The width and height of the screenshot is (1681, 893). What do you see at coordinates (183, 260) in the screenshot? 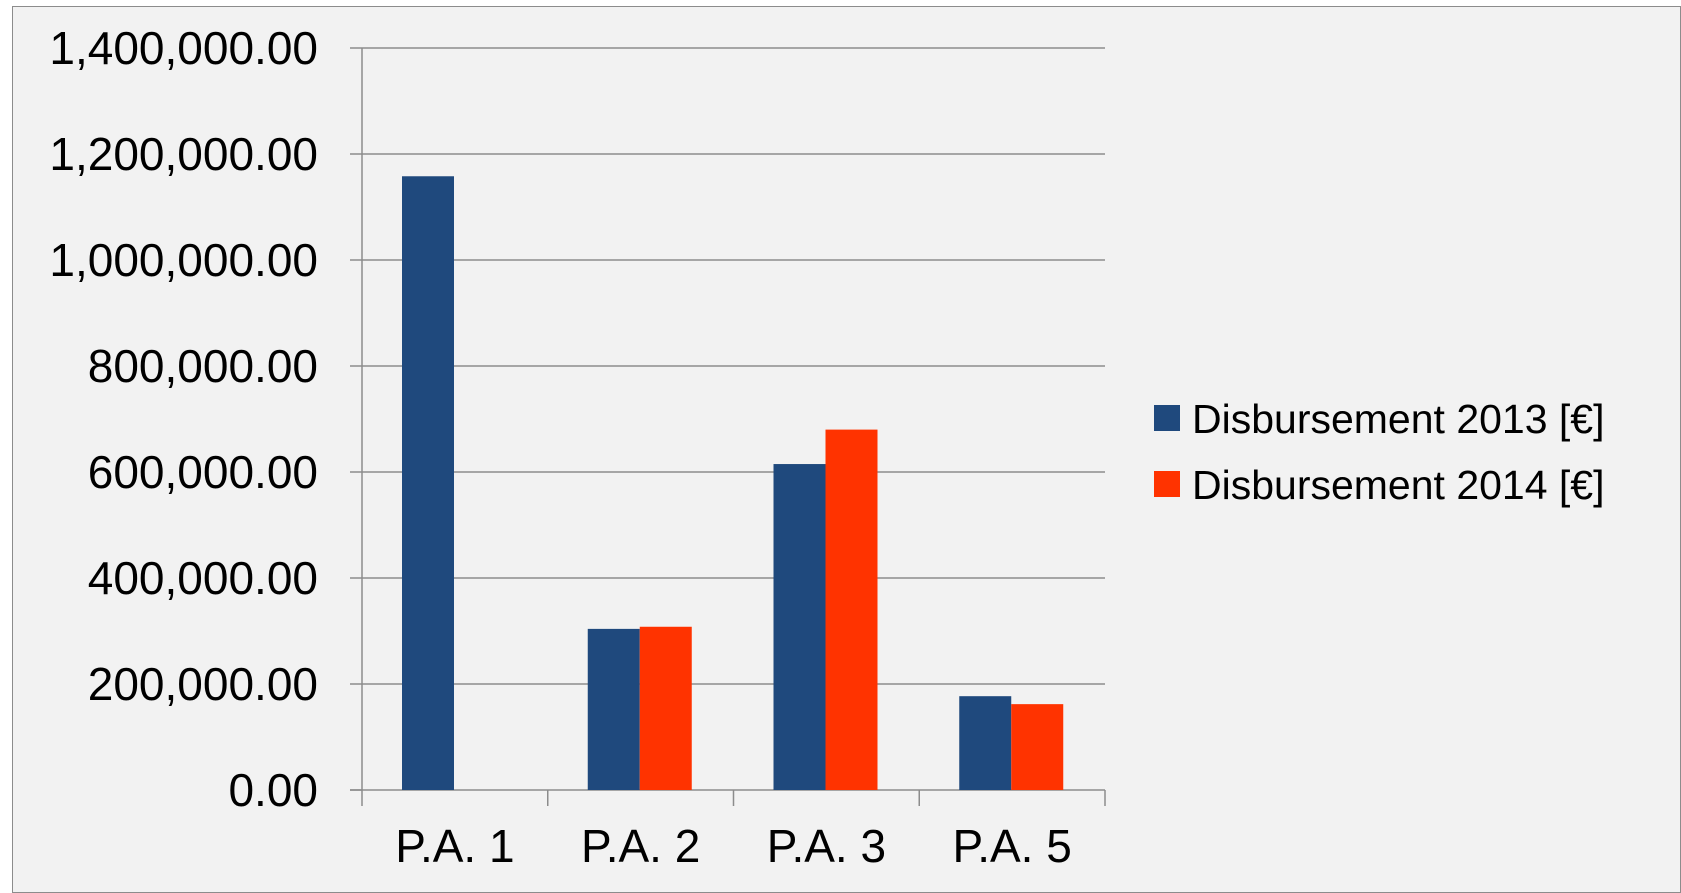
I see `y-tick-label: 1,000,000.00` at bounding box center [183, 260].